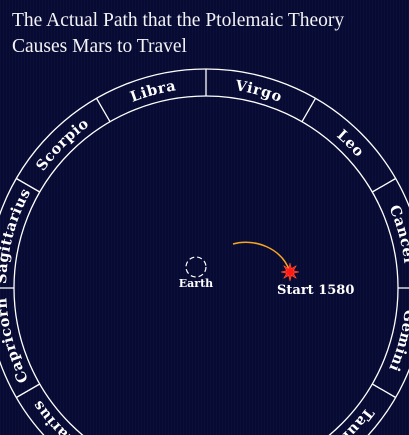 Image resolution: width=409 pixels, height=435 pixels. I want to click on title-line-2: Causes Mars to Travel, so click(99, 46).